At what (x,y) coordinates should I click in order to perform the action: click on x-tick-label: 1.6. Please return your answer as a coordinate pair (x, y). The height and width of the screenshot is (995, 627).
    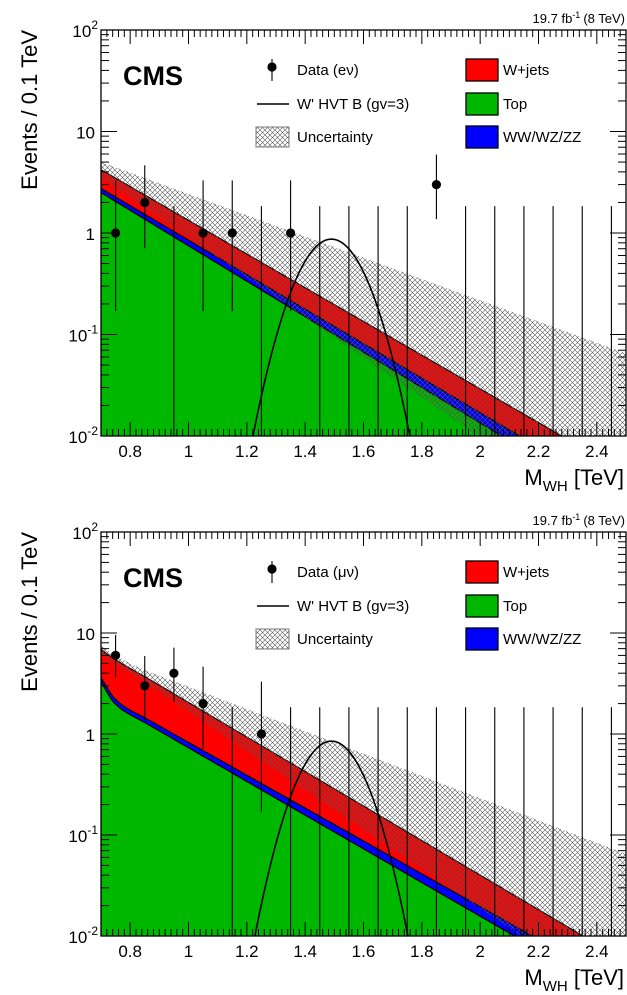
    Looking at the image, I should click on (364, 451).